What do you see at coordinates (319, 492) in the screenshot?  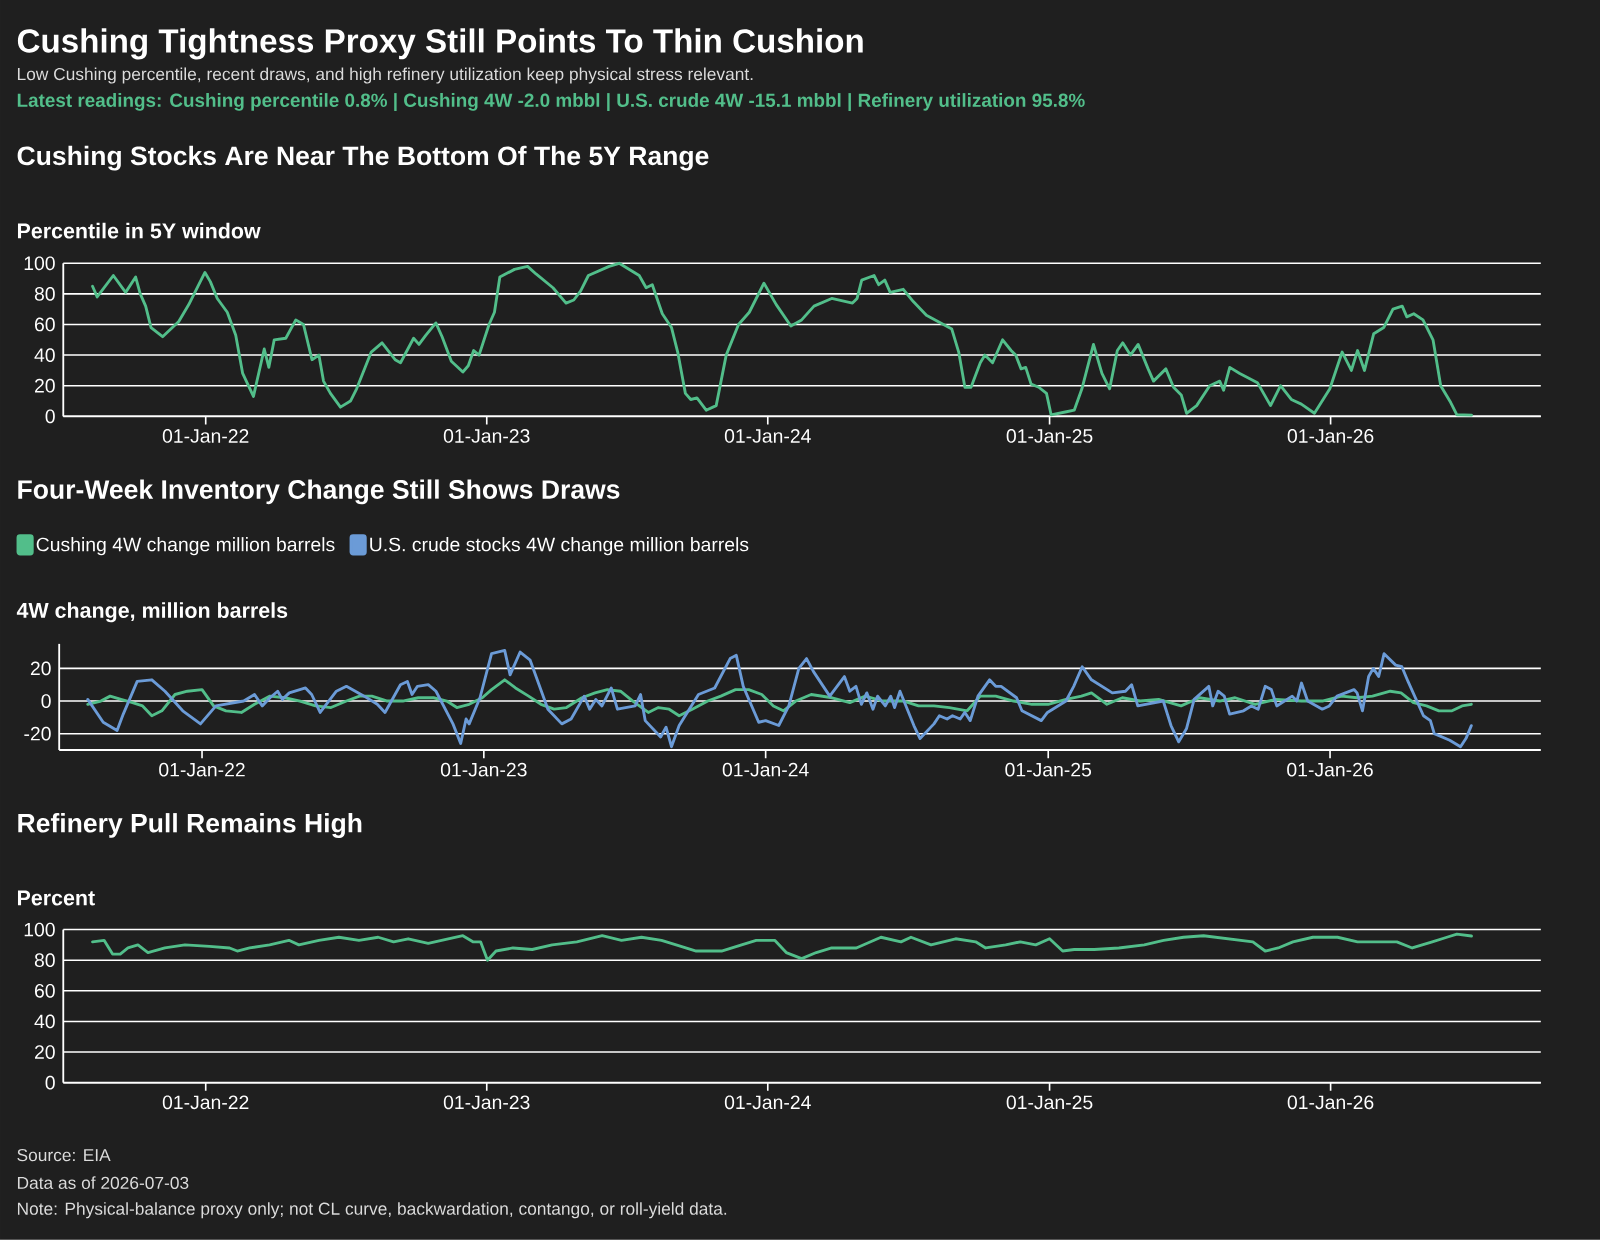 I see `chart-title: Four-Week Inventory Change Still Shows Draws` at bounding box center [319, 492].